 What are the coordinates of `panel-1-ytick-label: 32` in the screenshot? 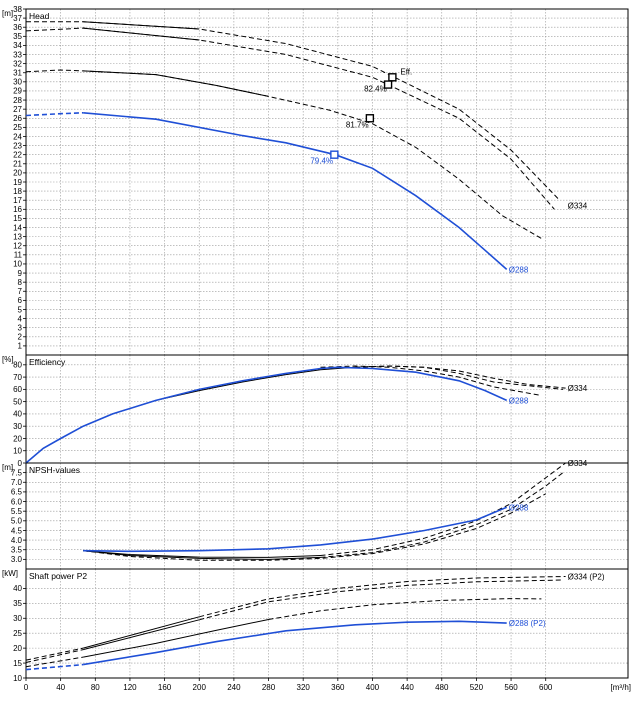 It's located at (17, 63).